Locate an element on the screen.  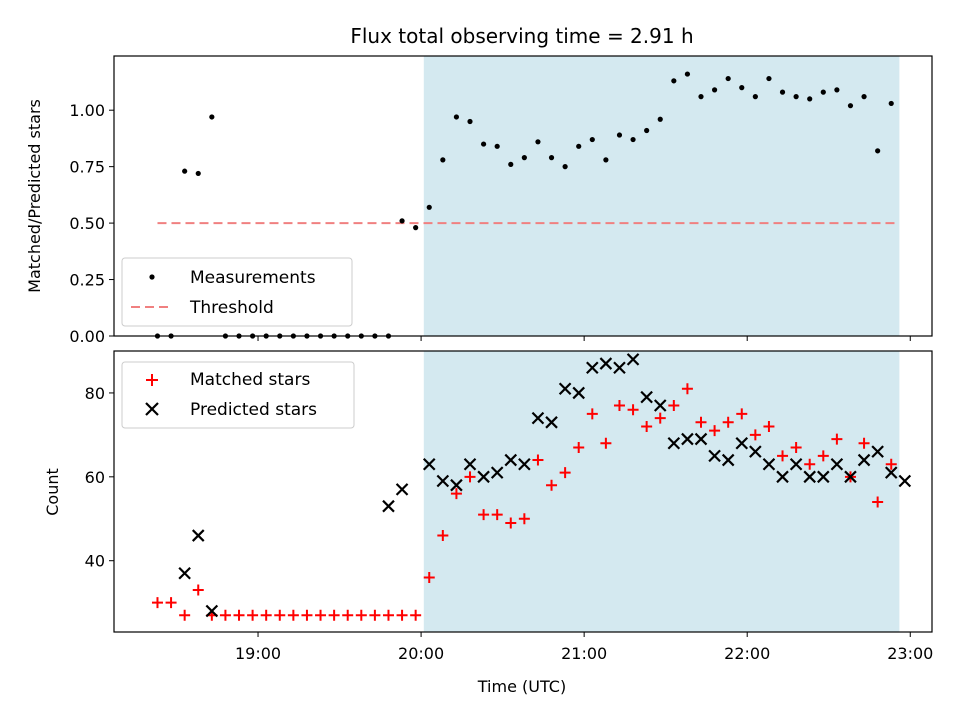
y-tick-label: 0.75 is located at coordinates (87, 167).